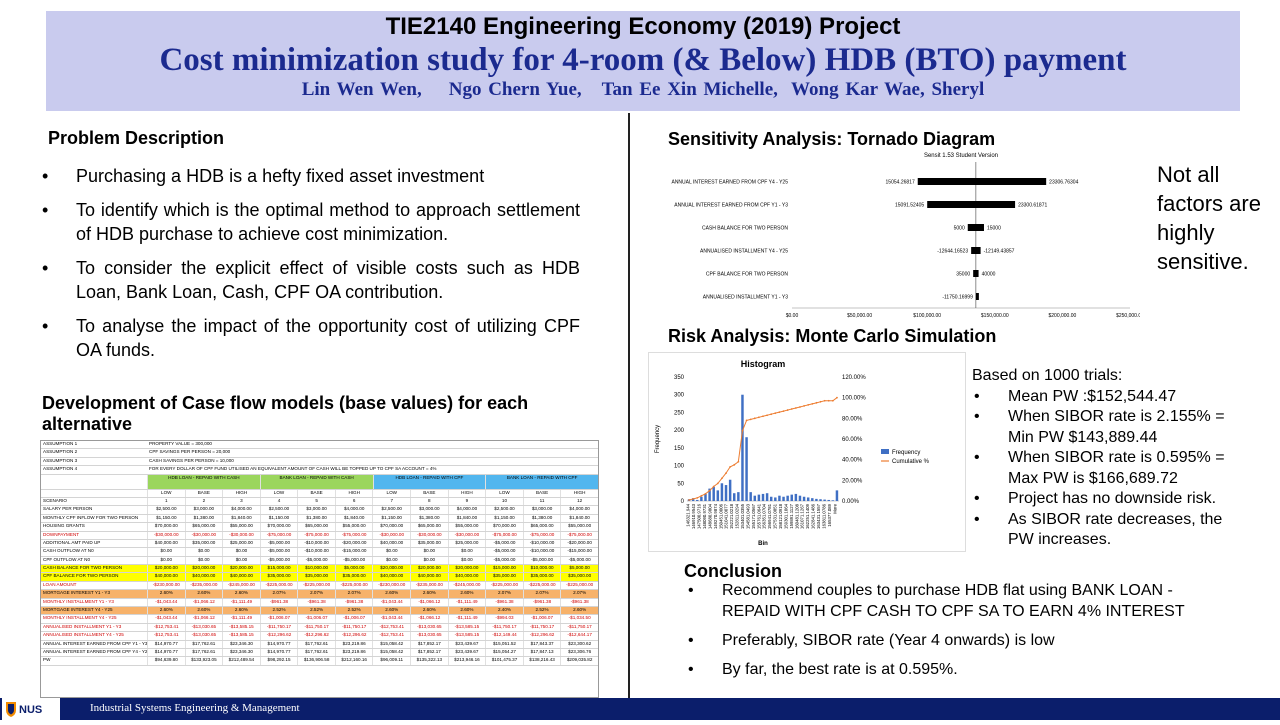  What do you see at coordinates (504, 510) in the screenshot?
I see `table-cell: $2,500.00` at bounding box center [504, 510].